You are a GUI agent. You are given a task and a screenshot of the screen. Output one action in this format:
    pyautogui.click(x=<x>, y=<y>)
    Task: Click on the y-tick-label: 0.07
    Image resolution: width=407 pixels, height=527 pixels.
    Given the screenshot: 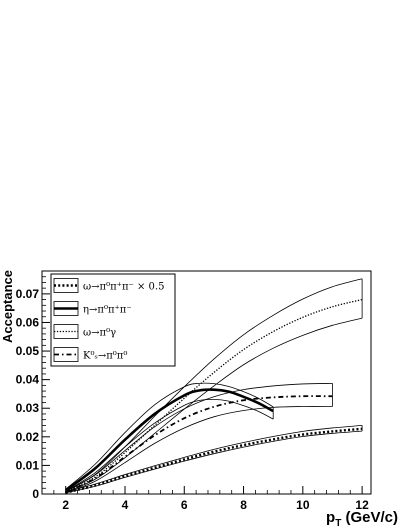 What is the action you would take?
    pyautogui.click(x=28, y=294)
    